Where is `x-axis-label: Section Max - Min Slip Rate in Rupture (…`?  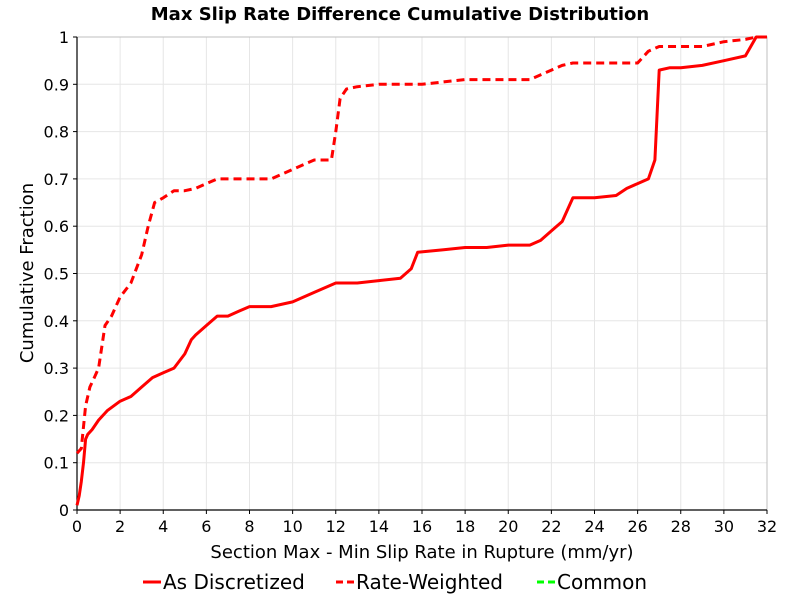
x-axis-label: Section Max - Min Slip Rate in Rupture (… is located at coordinates (421, 552).